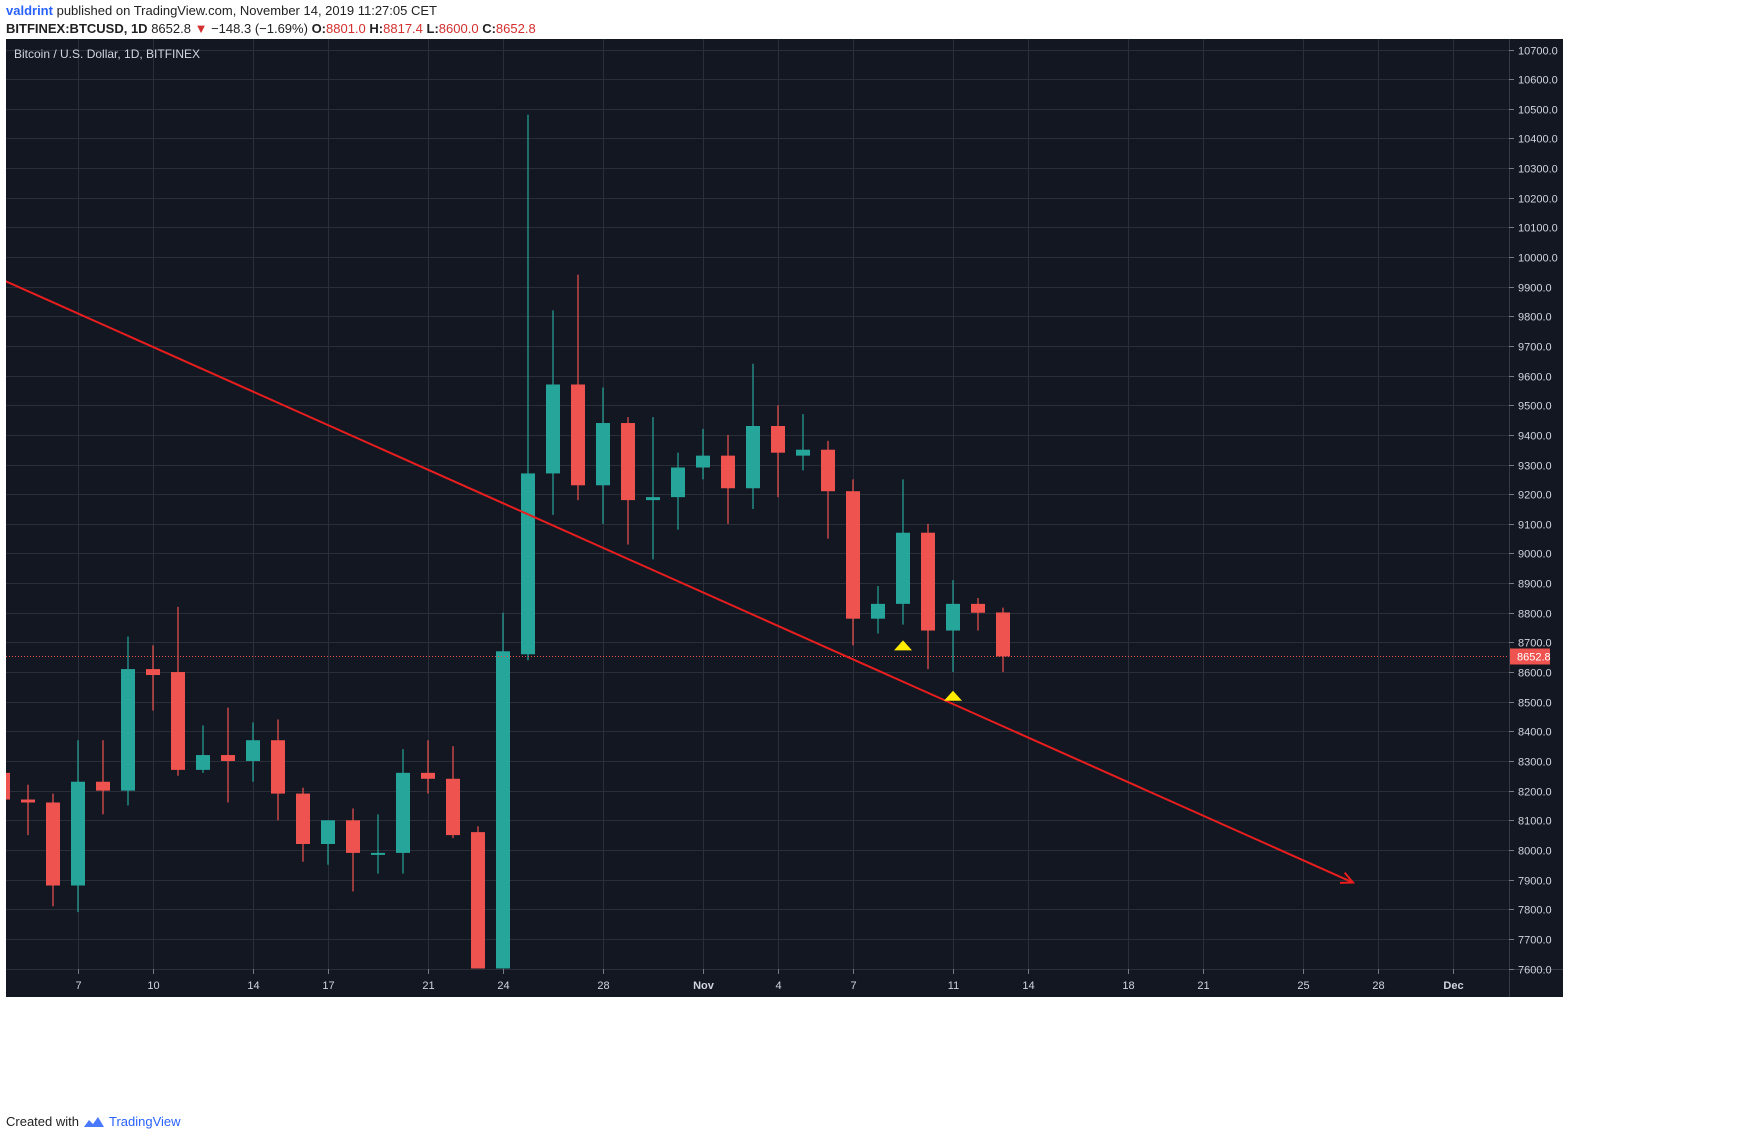 This screenshot has width=1739, height=1141. What do you see at coordinates (1538, 81) in the screenshot?
I see `y-tick-label: 10600.0` at bounding box center [1538, 81].